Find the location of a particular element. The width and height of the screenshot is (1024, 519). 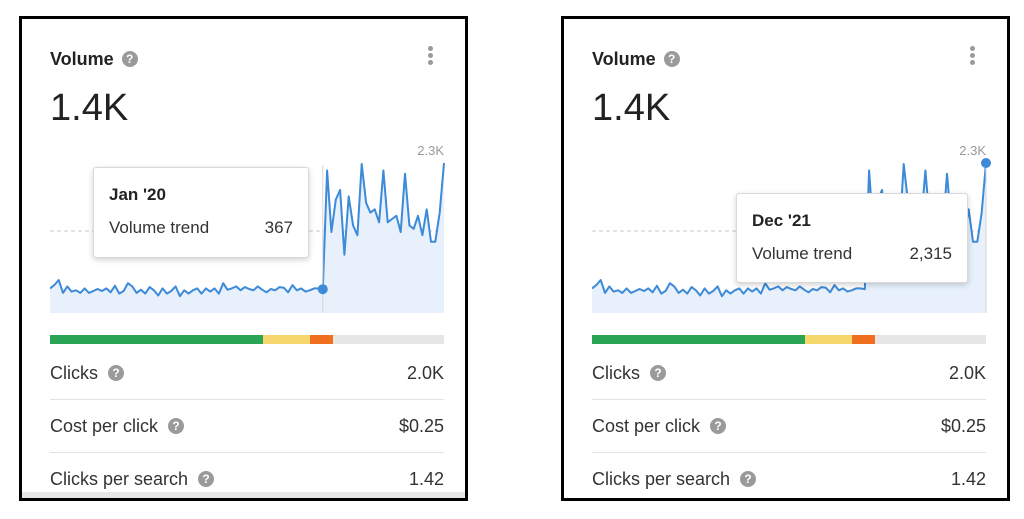

tooltip-value: 2,315 is located at coordinates (930, 253).